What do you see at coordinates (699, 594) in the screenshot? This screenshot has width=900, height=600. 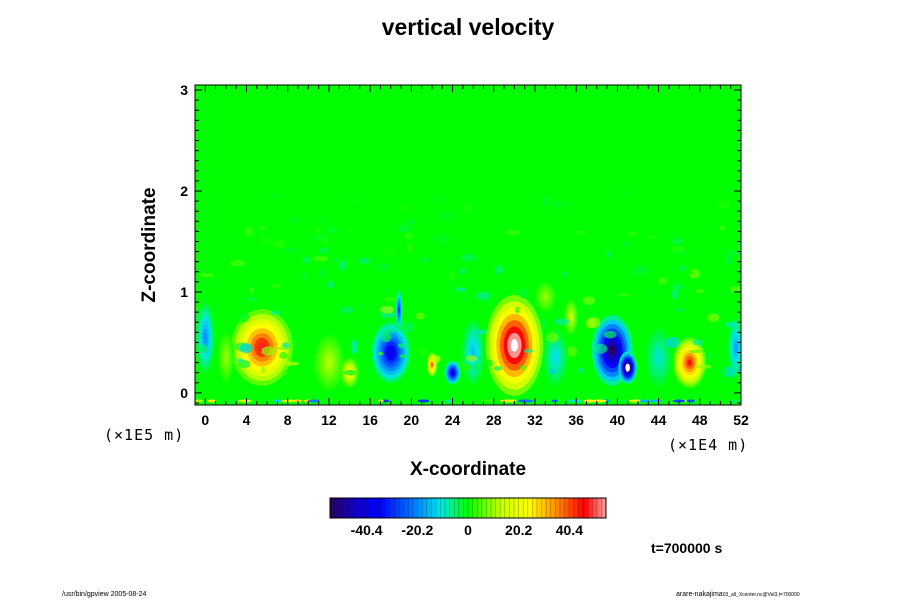 I see `footer-right-author: arare-nakajima` at bounding box center [699, 594].